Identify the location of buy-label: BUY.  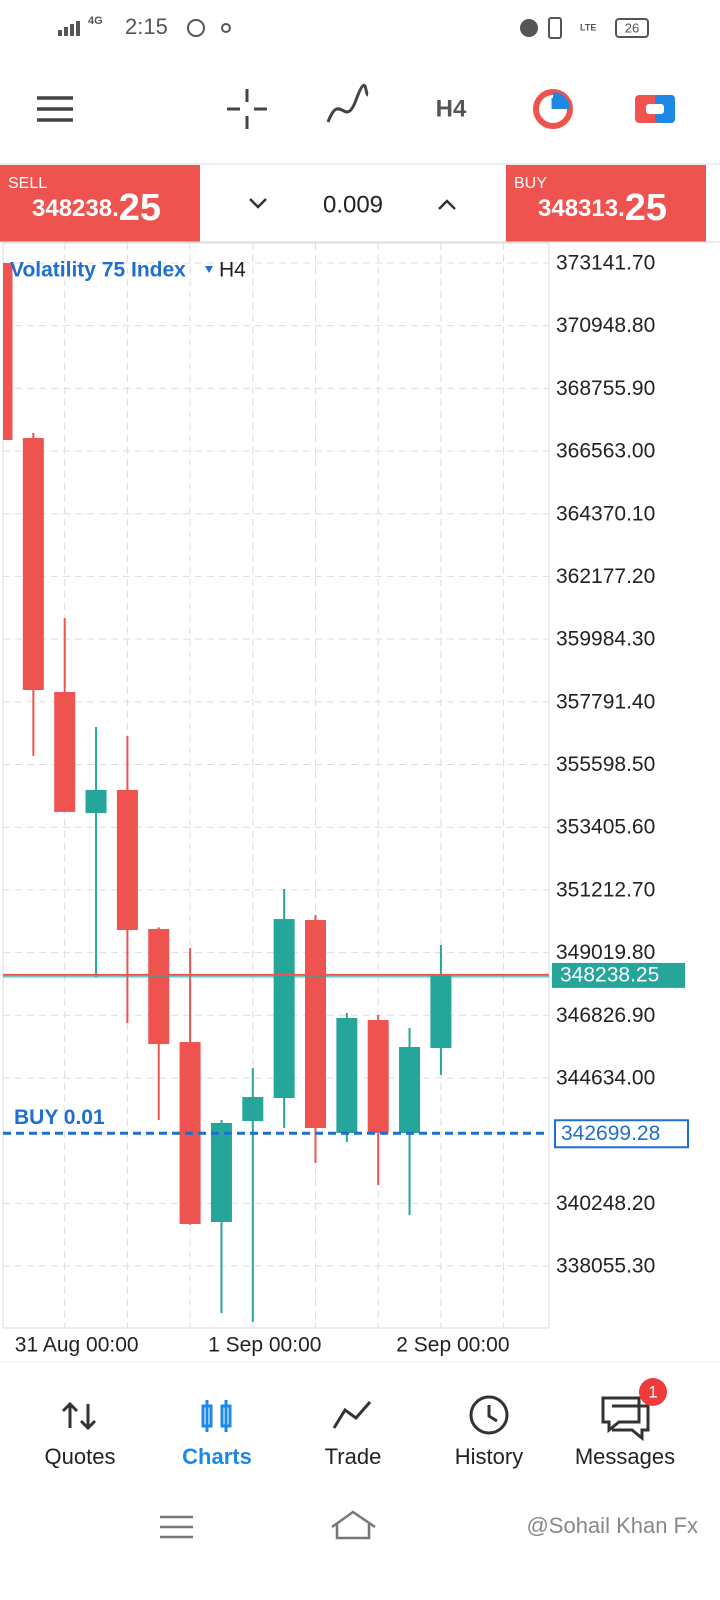
(530, 183).